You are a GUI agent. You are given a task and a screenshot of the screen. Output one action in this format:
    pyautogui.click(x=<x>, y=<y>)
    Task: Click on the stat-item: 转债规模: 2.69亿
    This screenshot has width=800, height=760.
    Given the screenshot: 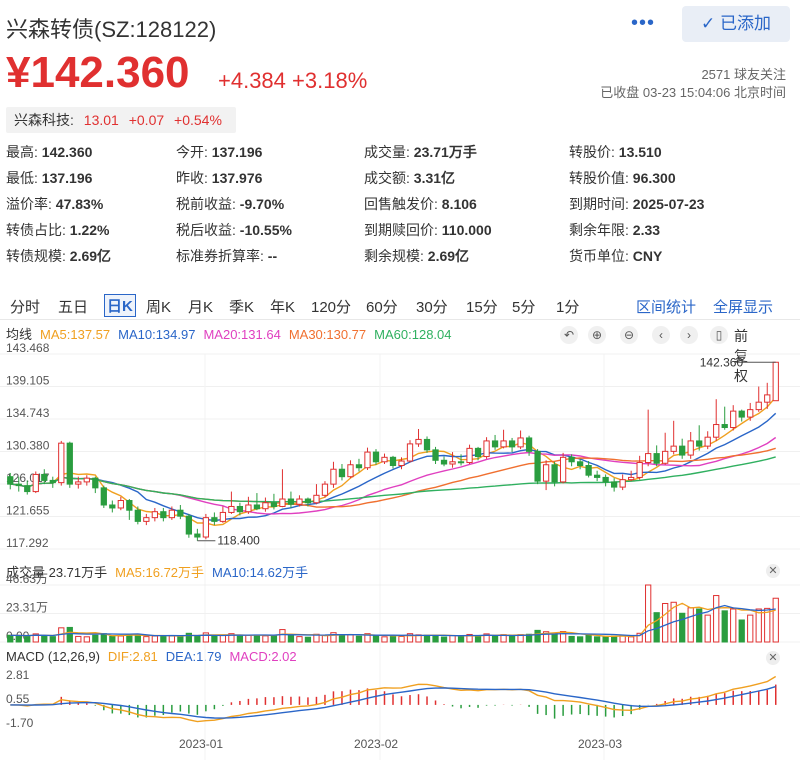 What is the action you would take?
    pyautogui.click(x=58, y=256)
    